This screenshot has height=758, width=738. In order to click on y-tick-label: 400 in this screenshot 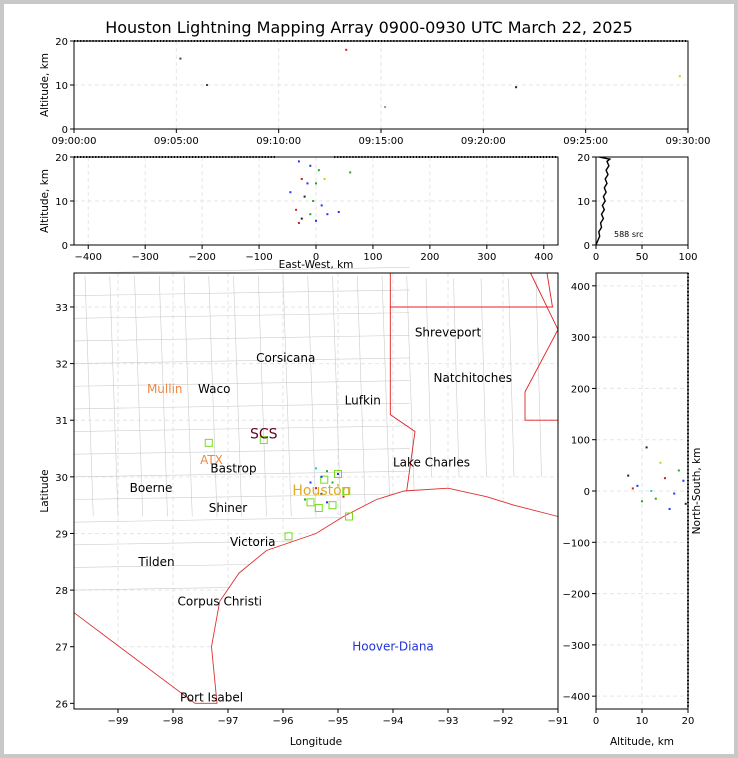, I will do `click(580, 287)`.